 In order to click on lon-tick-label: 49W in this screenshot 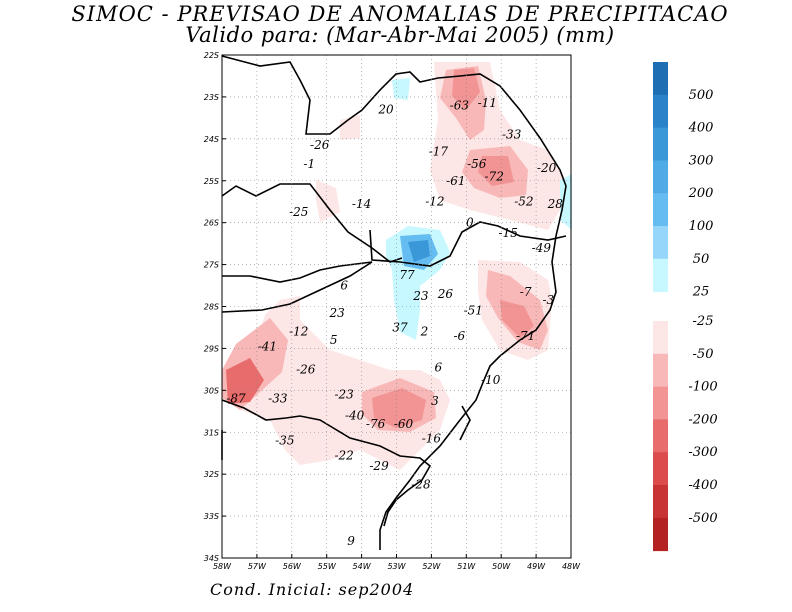, I will do `click(536, 566)`.